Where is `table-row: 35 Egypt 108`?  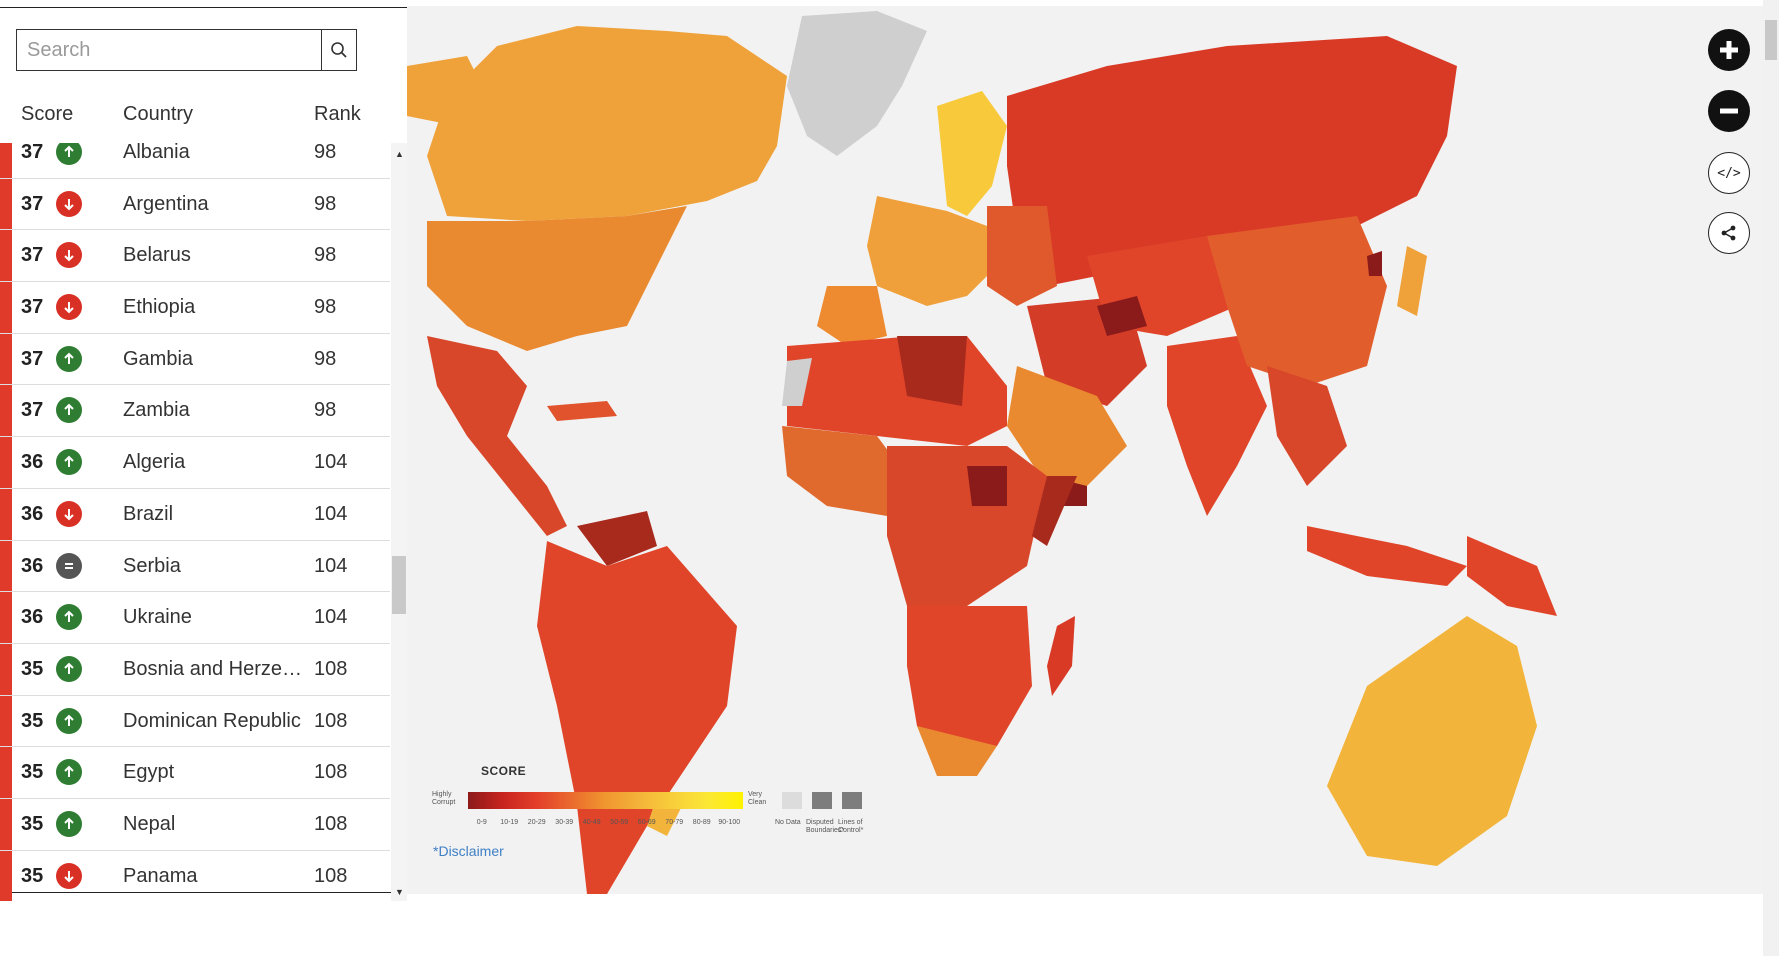
table-row: 35 Egypt 108 is located at coordinates (195, 773).